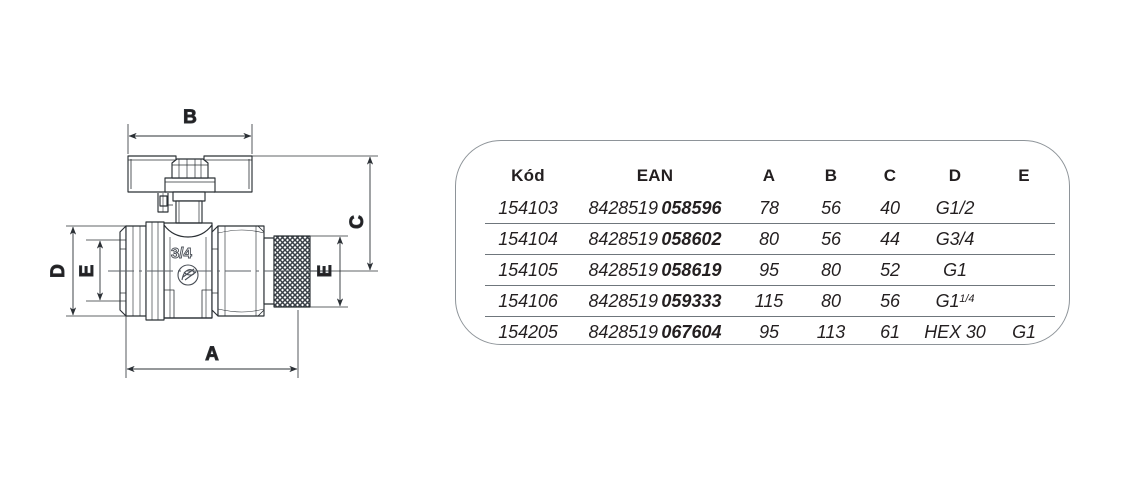  I want to click on table-row: 154106 8428519 059333 115 80 56 G11/4, so click(770, 301).